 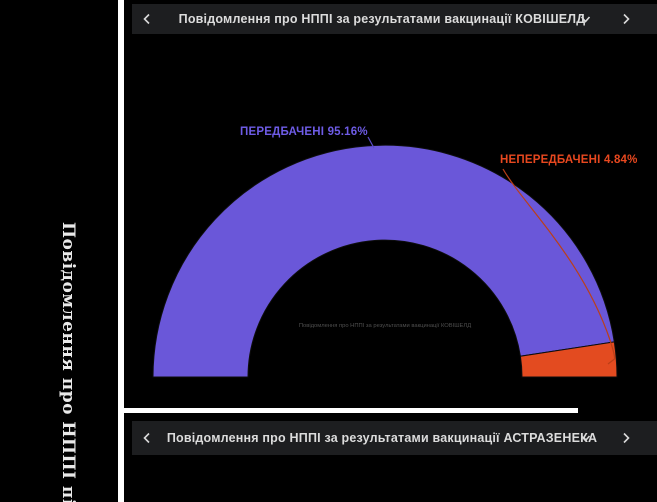 I want to click on bottom-prev-page-button, so click(x=147, y=438).